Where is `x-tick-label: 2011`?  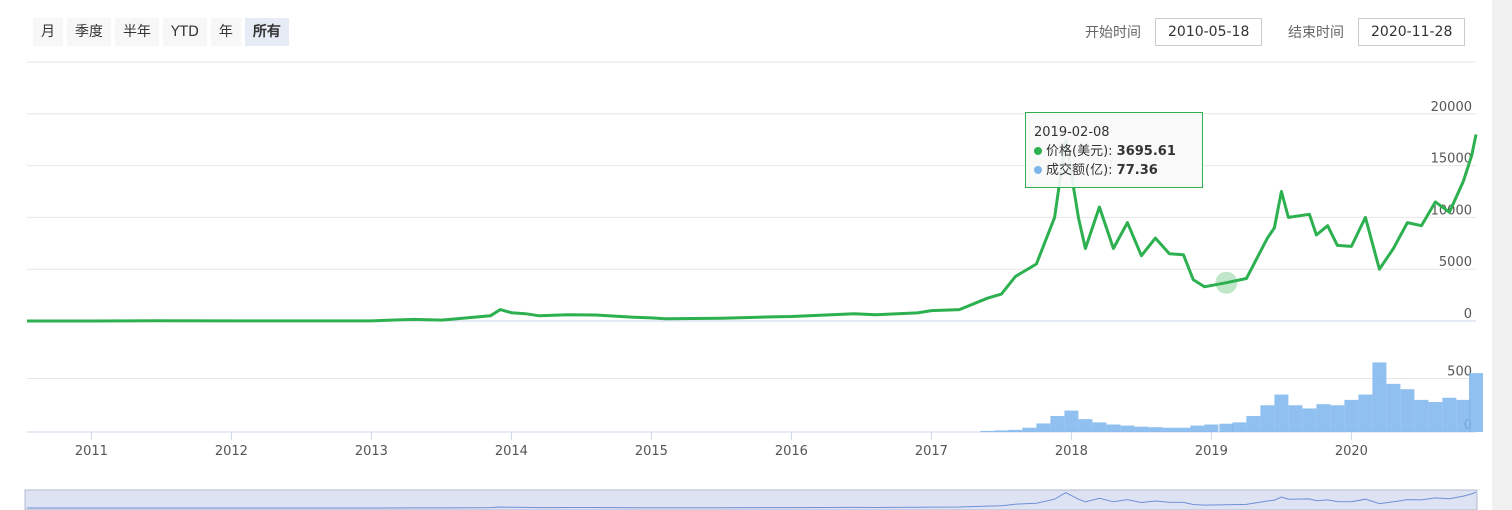 x-tick-label: 2011 is located at coordinates (91, 451).